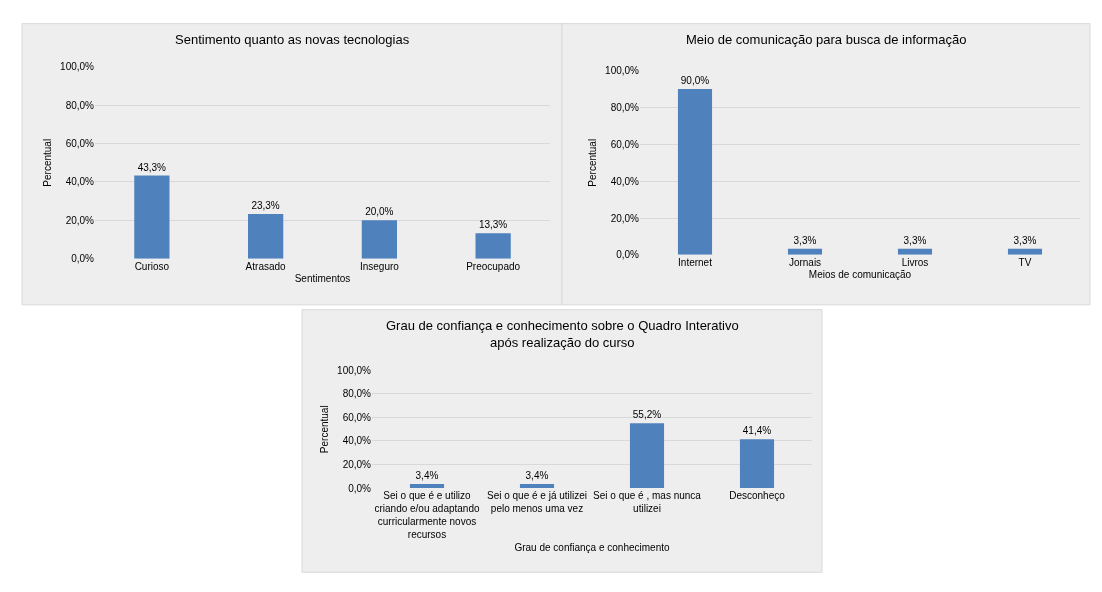  I want to click on x-tick-label: Jornais, so click(805, 262).